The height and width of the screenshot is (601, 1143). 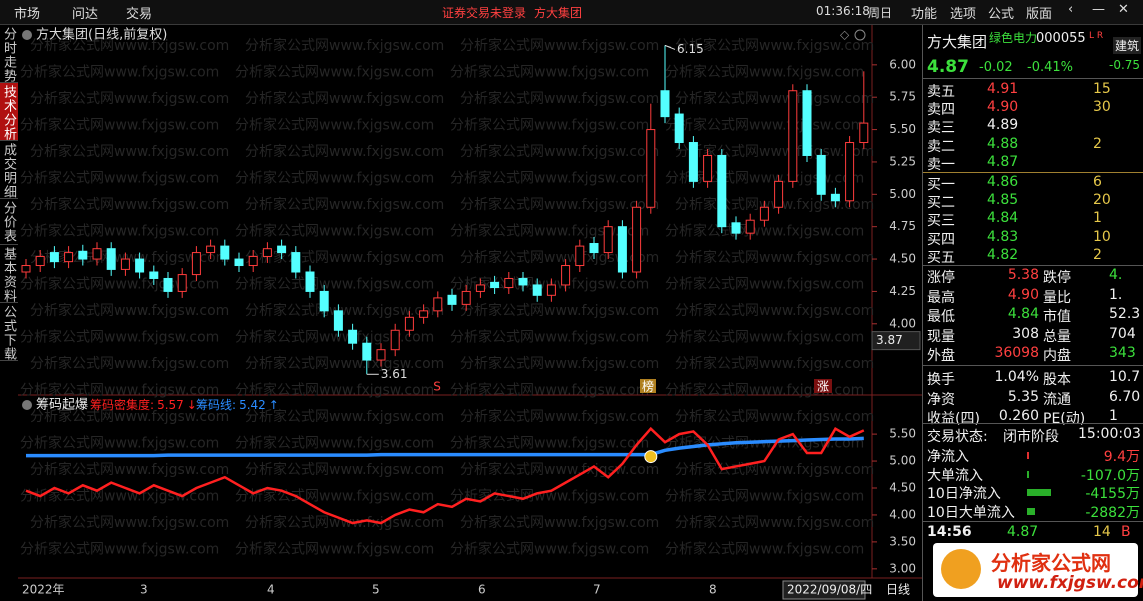 What do you see at coordinates (941, 146) in the screenshot?
I see `book-label: 卖二` at bounding box center [941, 146].